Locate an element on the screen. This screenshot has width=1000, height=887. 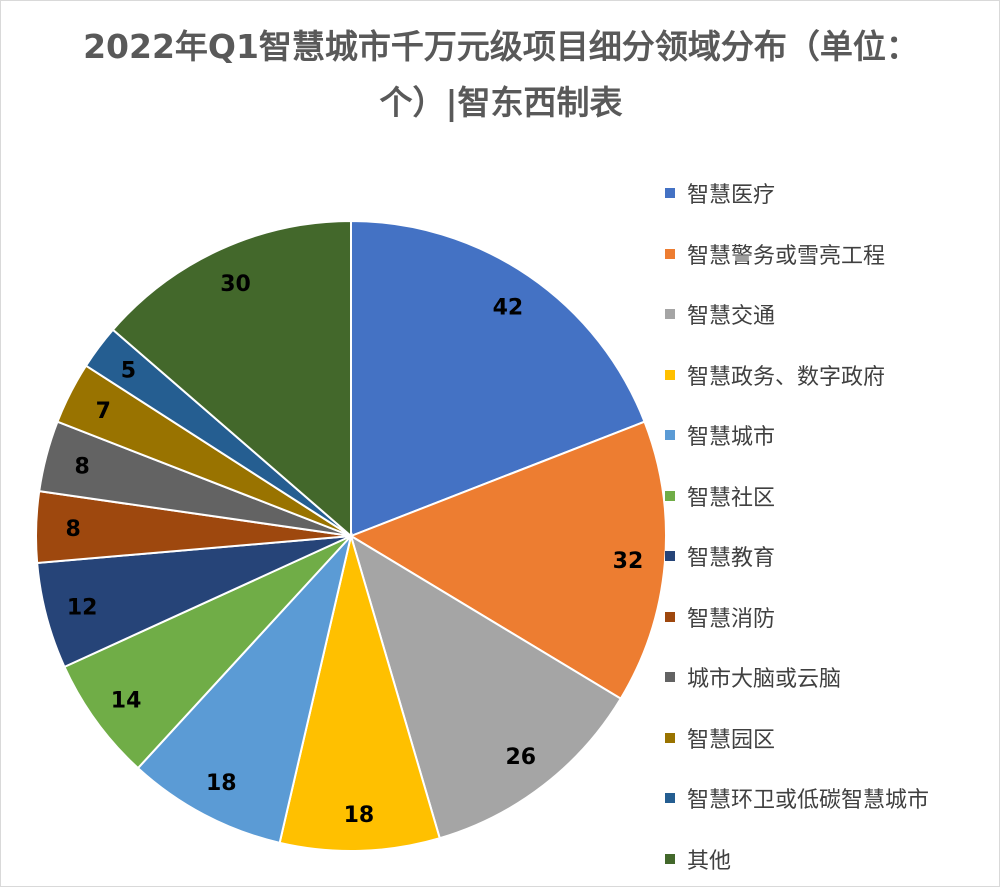
legend-item: 智慧政务、数字政府 is located at coordinates (797, 375).